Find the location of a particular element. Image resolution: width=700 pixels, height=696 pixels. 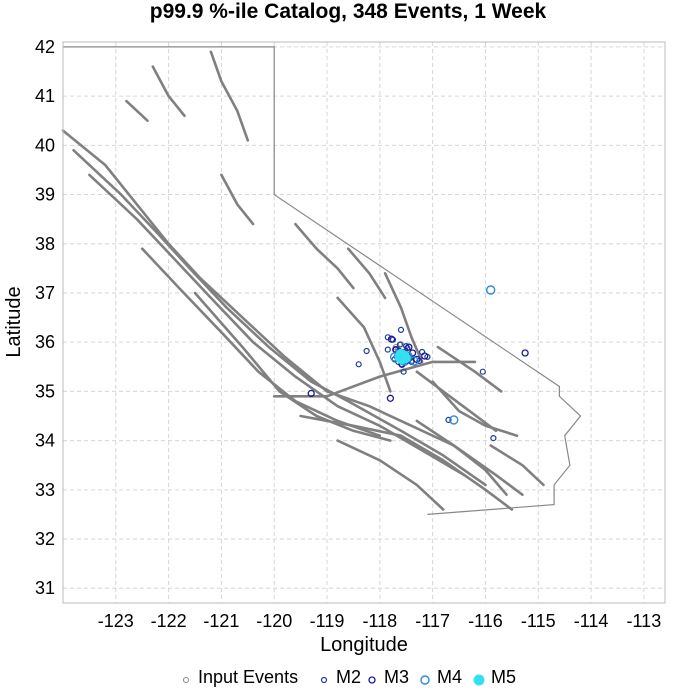

legend-label: M4 is located at coordinates (449, 677).